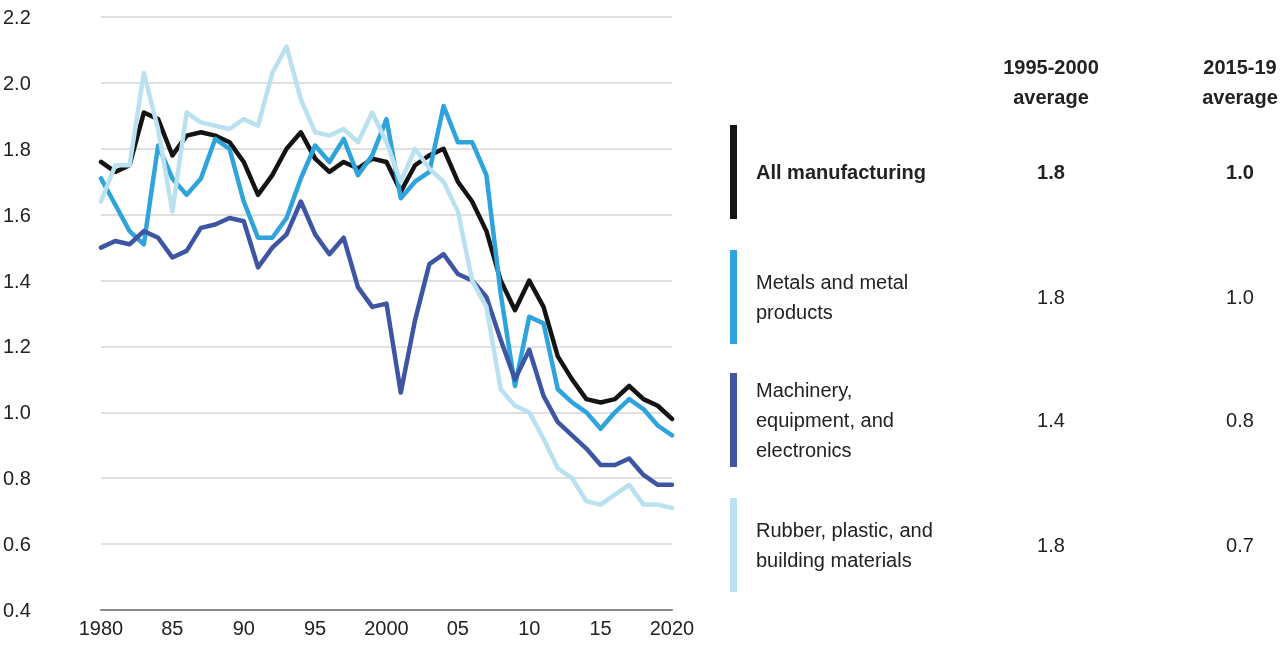 The image size is (1285, 649). What do you see at coordinates (17, 280) in the screenshot?
I see `y-tick-label: 1.4` at bounding box center [17, 280].